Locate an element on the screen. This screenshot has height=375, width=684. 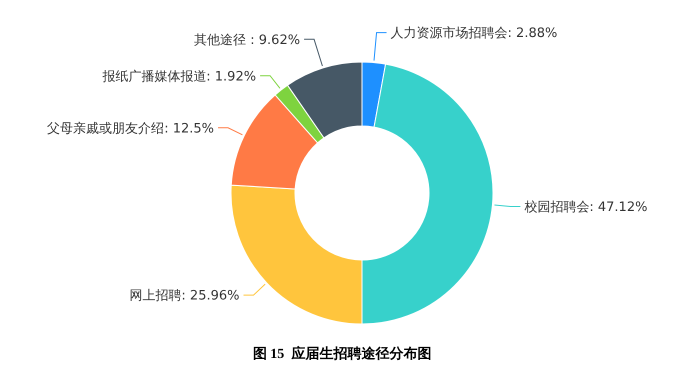
data-label: : 12.5% is located at coordinates (189, 128).